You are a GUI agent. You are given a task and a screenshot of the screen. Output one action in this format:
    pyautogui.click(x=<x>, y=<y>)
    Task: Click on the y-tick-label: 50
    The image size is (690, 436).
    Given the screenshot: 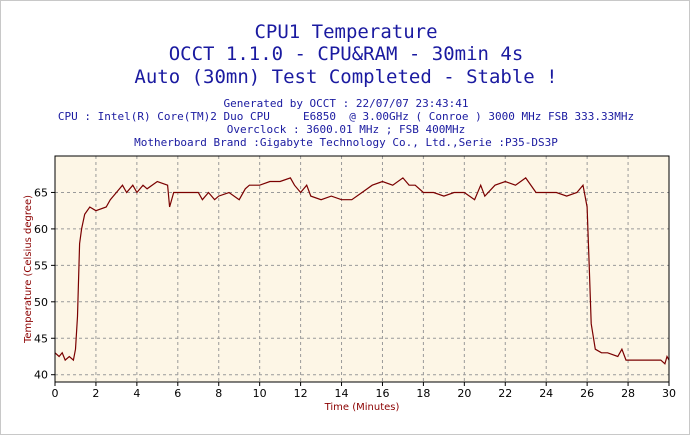 What is the action you would take?
    pyautogui.click(x=41, y=302)
    